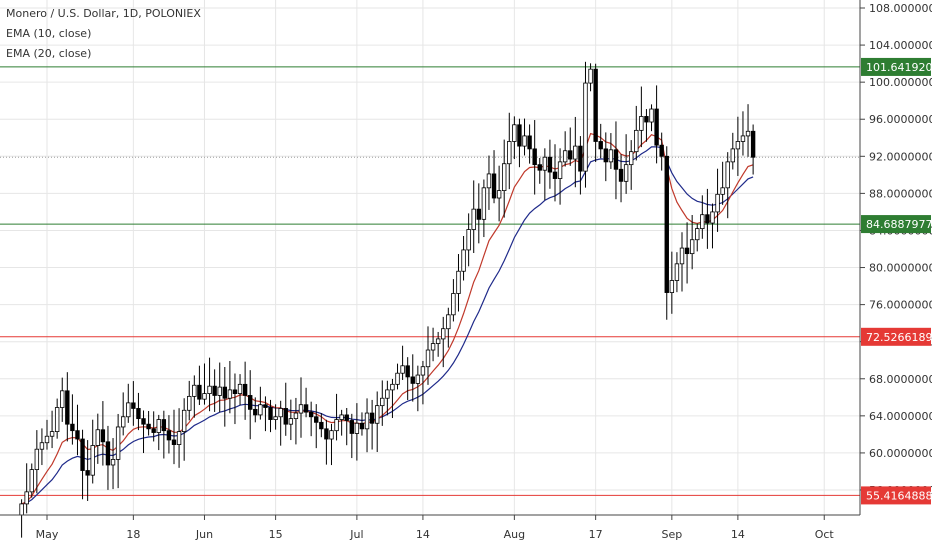 Image resolution: width=932 pixels, height=550 pixels. What do you see at coordinates (49, 33) in the screenshot?
I see `ema-10-legend: EMA (10, close)` at bounding box center [49, 33].